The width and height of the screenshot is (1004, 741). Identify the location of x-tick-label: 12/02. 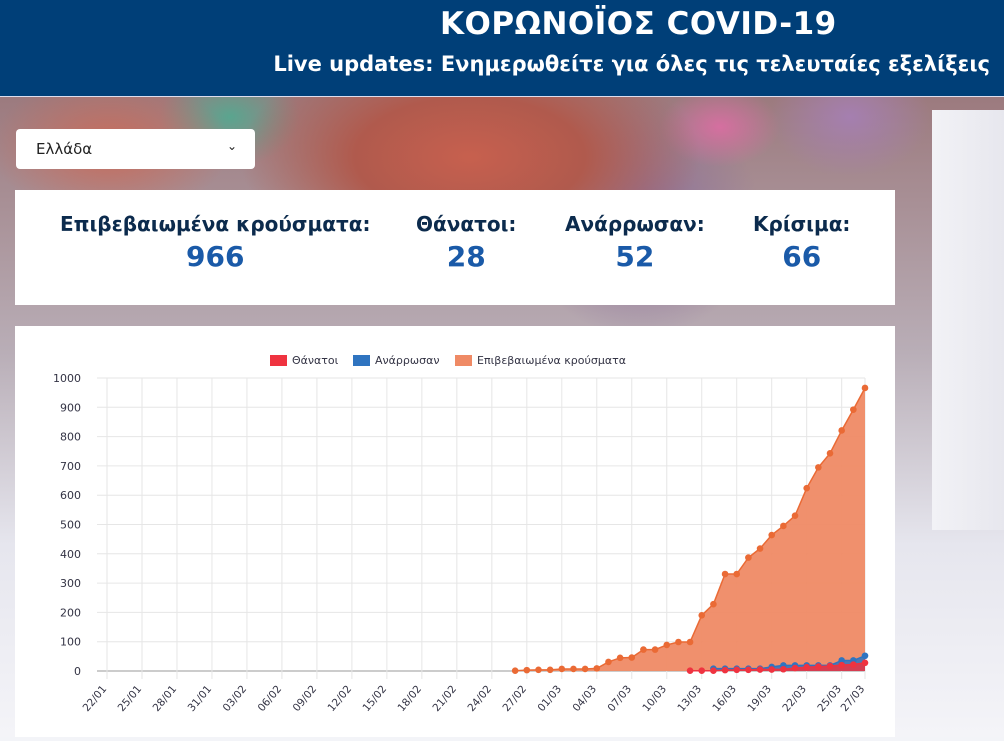
(340, 698).